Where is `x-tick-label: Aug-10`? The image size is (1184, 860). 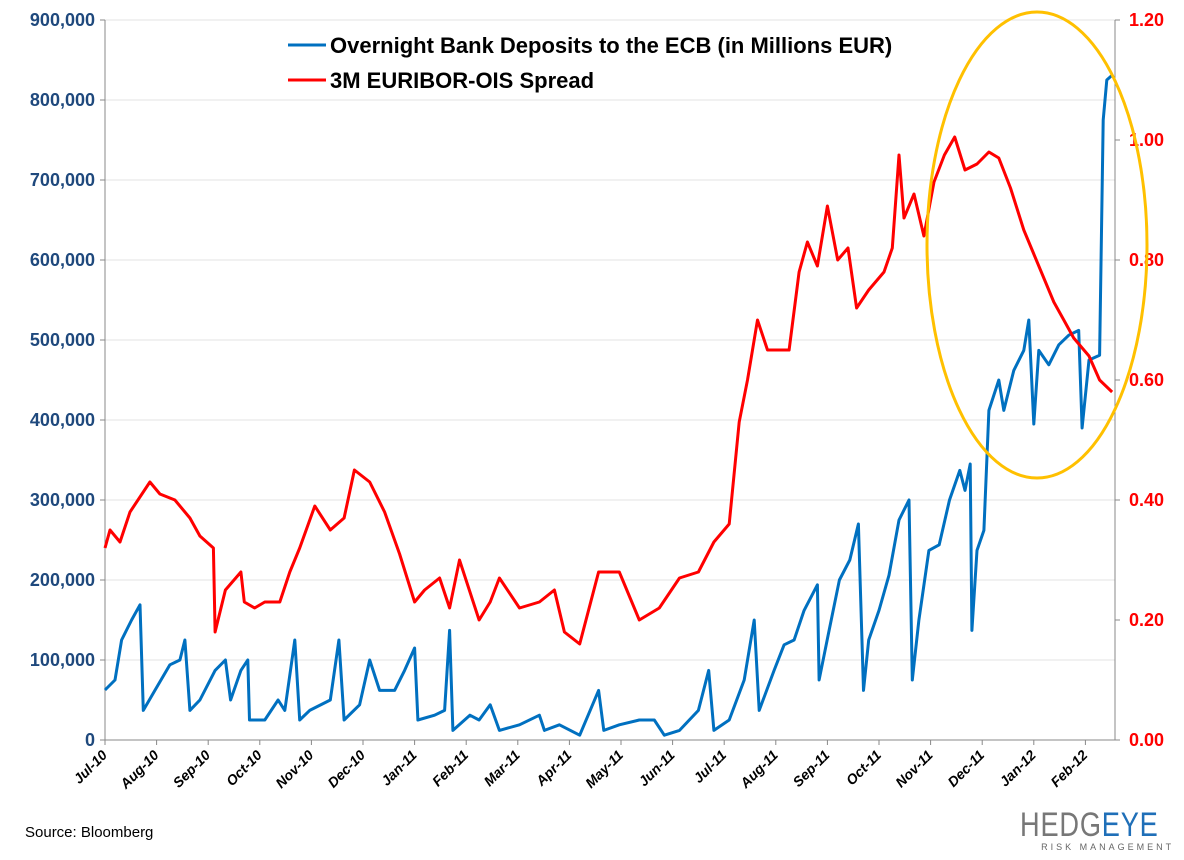 x-tick-label: Aug-10 is located at coordinates (139, 770).